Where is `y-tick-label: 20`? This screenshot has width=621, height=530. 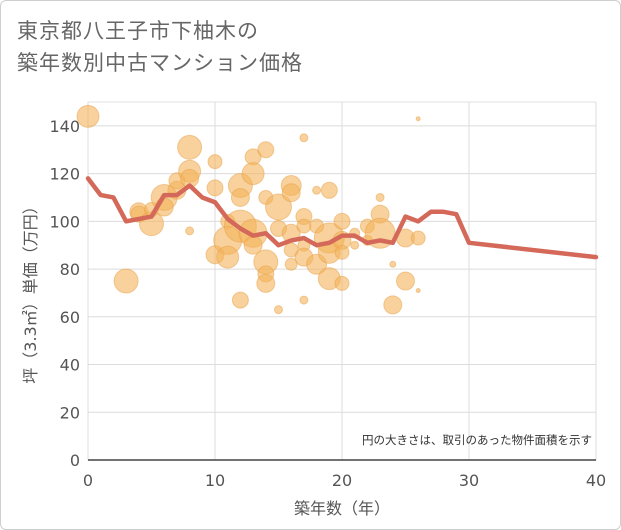
y-tick-label: 20 is located at coordinates (70, 412).